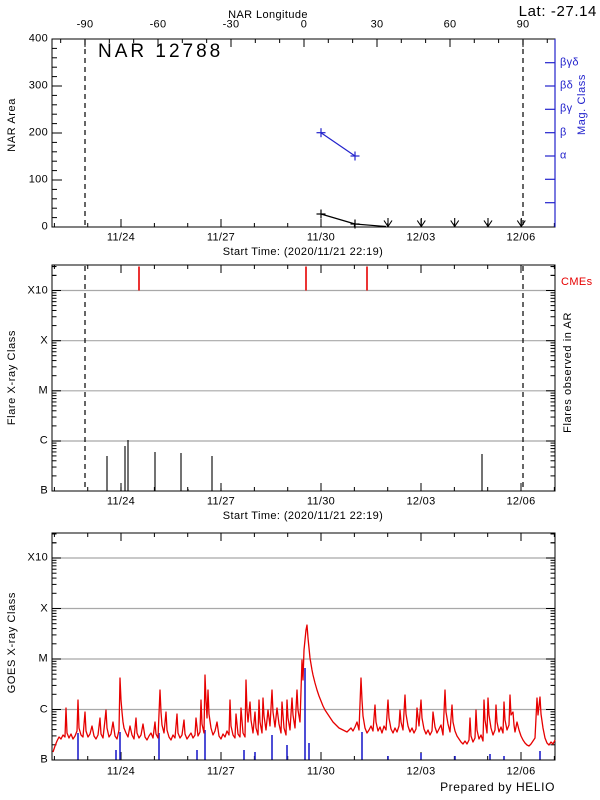 The image size is (600, 800). What do you see at coordinates (303, 252) in the screenshot?
I see `panel1-start-time-label: Start Time: (2020/11/21 22:19)` at bounding box center [303, 252].